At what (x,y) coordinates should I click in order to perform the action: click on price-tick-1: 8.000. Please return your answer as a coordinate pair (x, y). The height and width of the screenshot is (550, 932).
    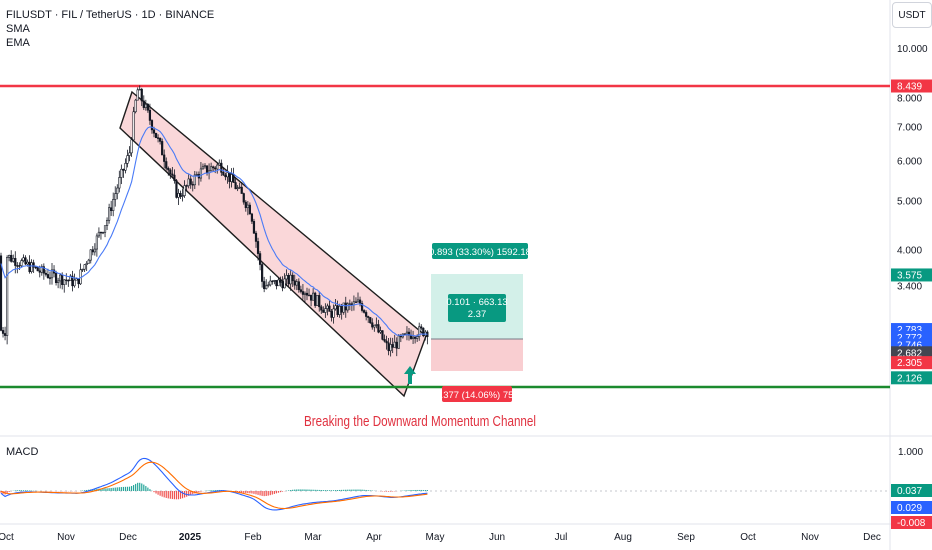
    Looking at the image, I should click on (909, 98).